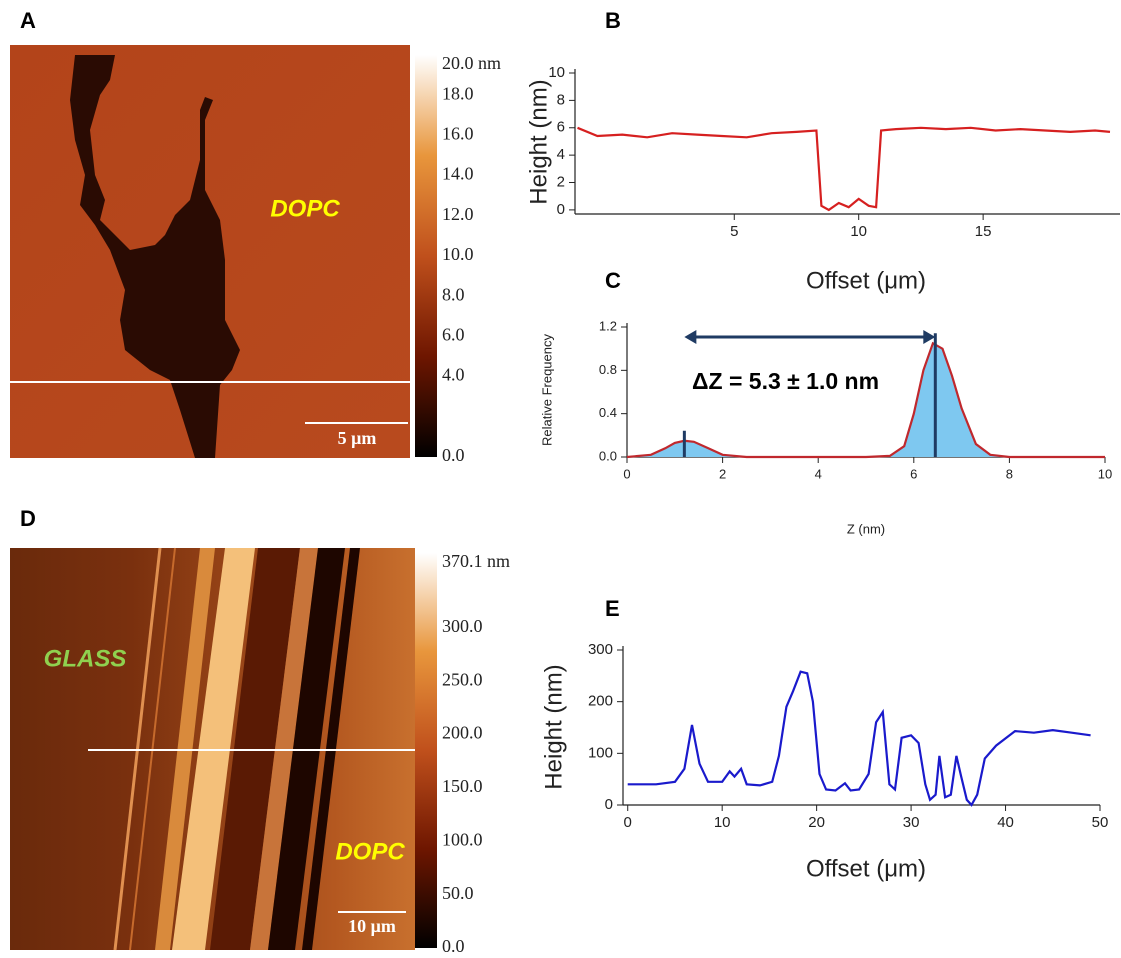 Image resolution: width=1121 pixels, height=958 pixels. I want to click on scale-bar-label: 10 μm, so click(372, 926).